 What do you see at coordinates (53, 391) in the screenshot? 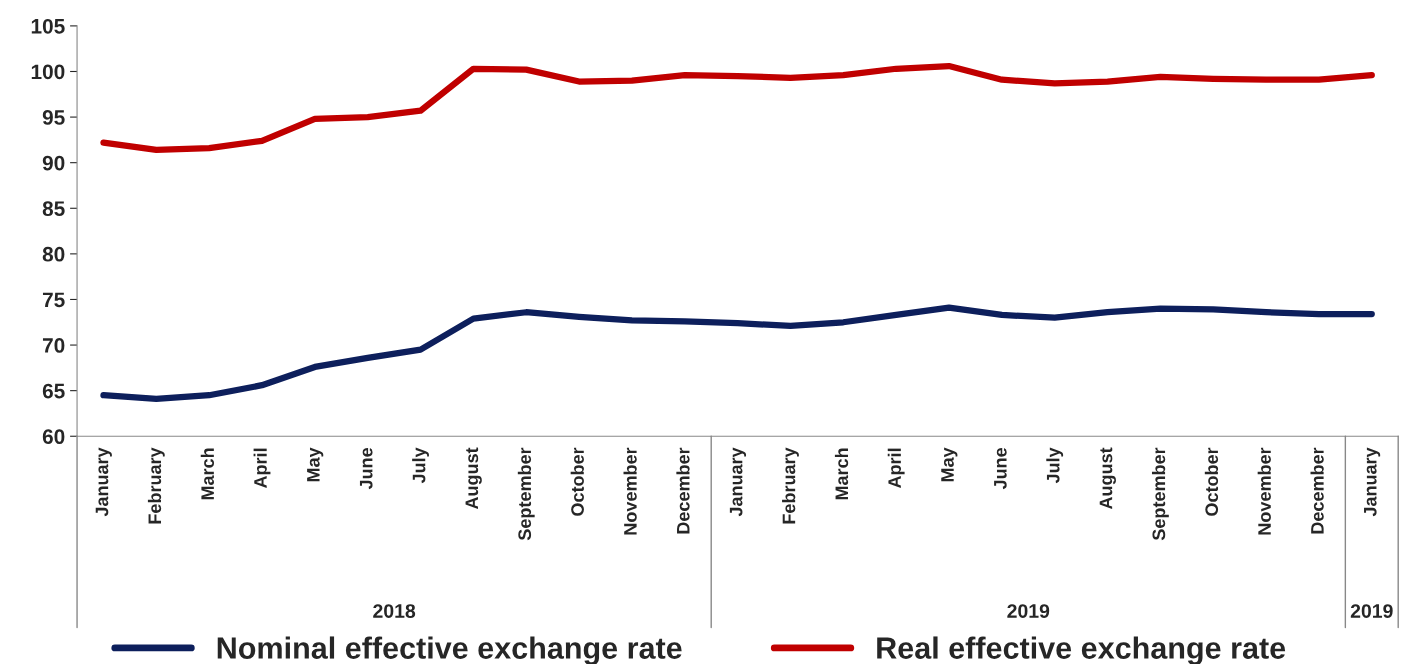
I see `y-tick-label: 65` at bounding box center [53, 391].